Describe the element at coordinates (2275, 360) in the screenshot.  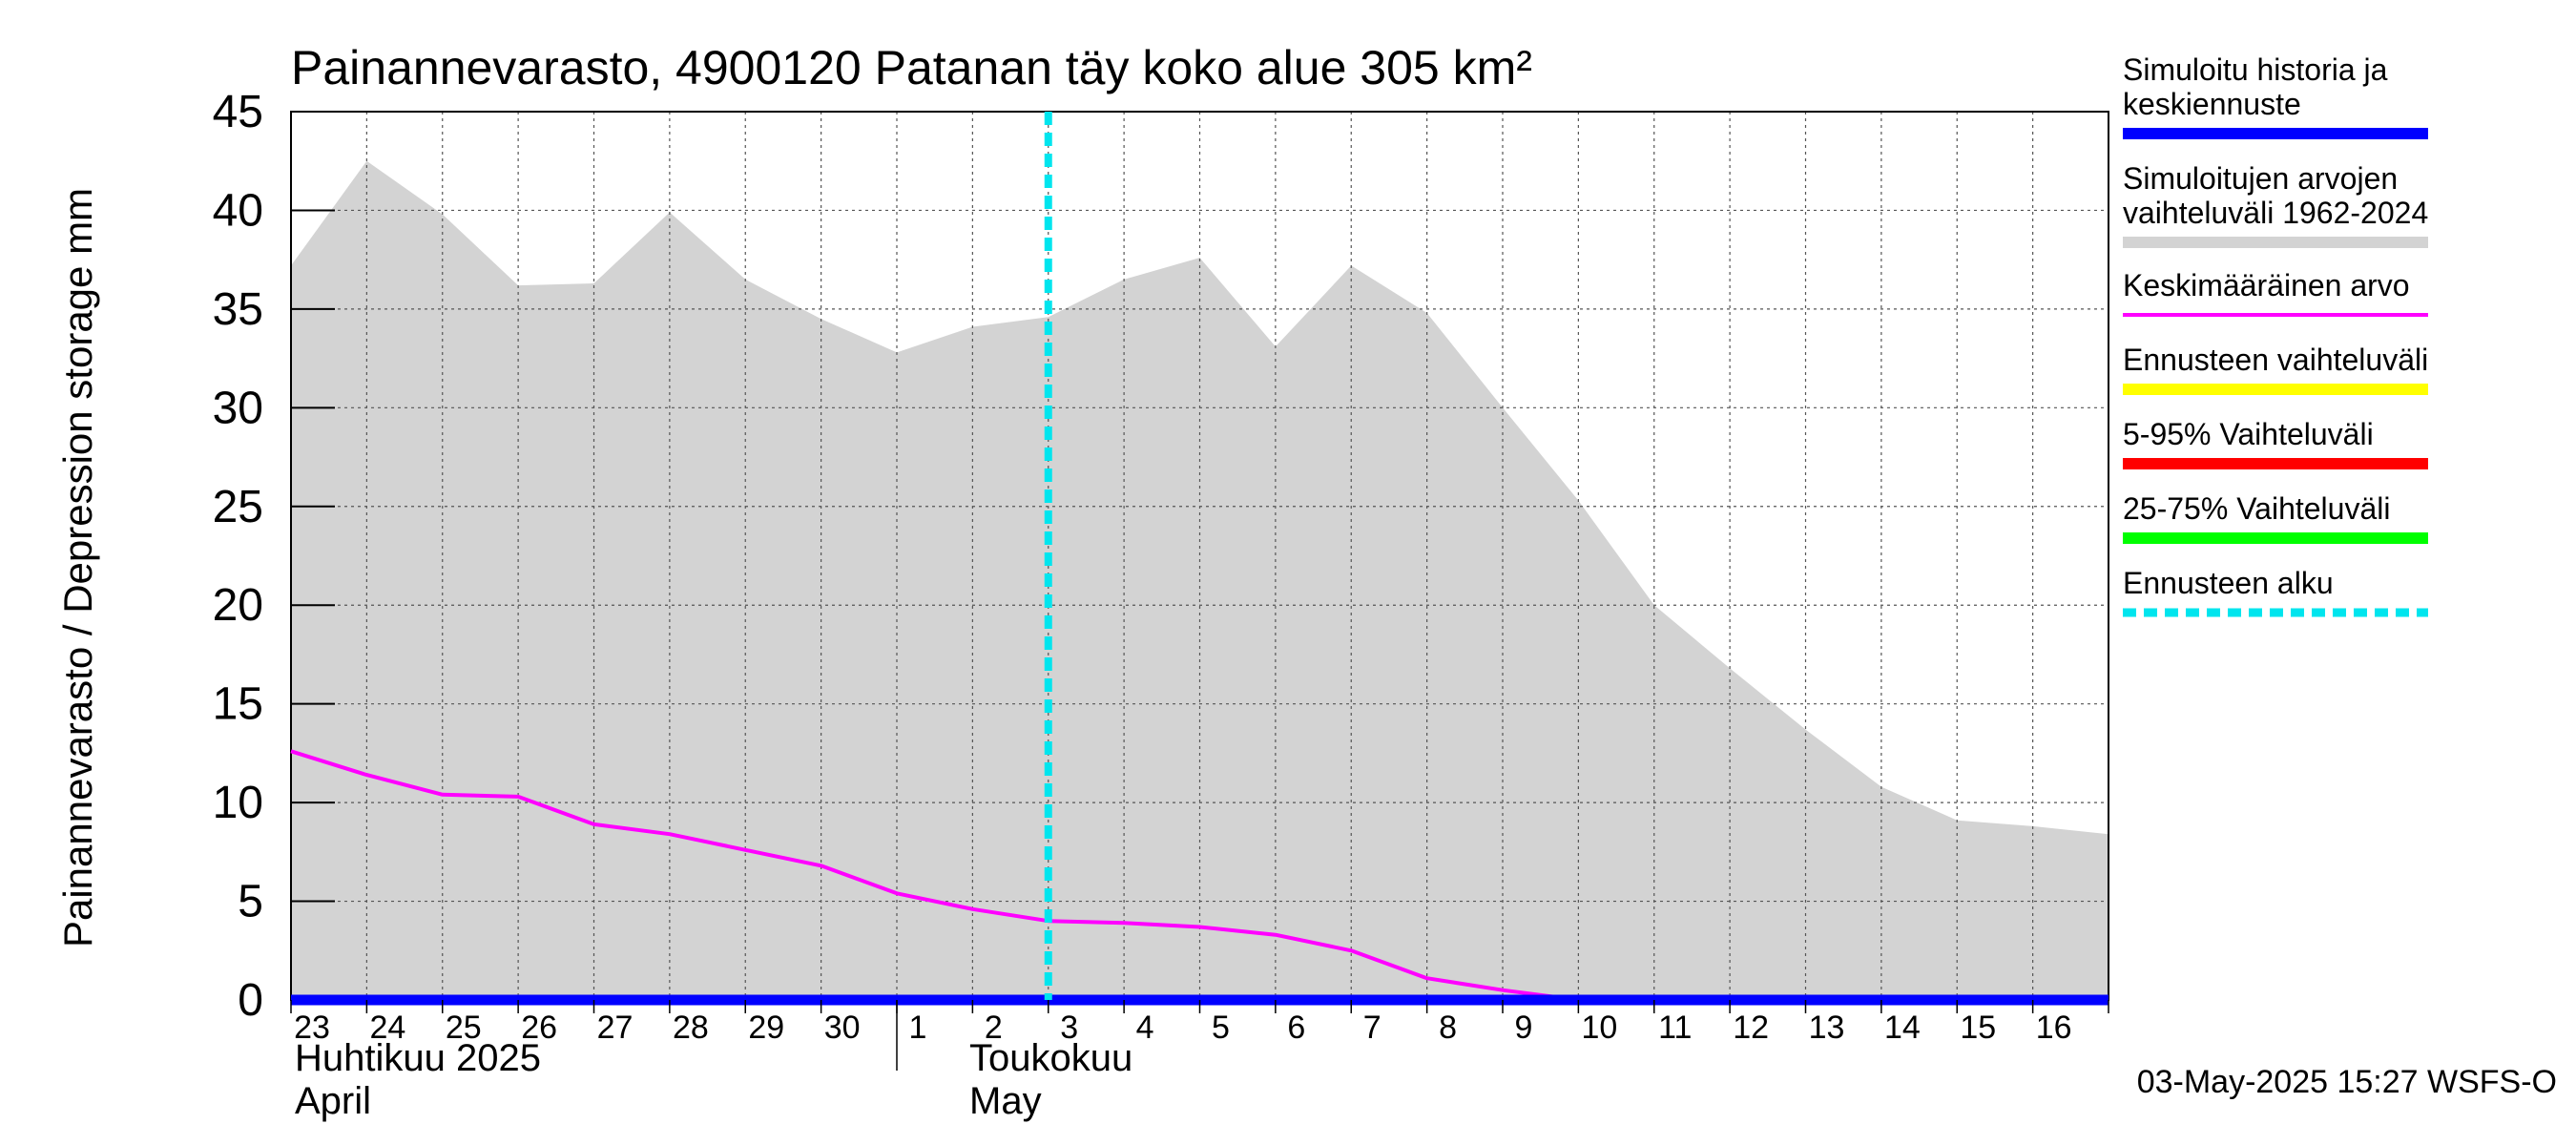
I see `legend-label: Ennusteen vaihteluväli` at that location.